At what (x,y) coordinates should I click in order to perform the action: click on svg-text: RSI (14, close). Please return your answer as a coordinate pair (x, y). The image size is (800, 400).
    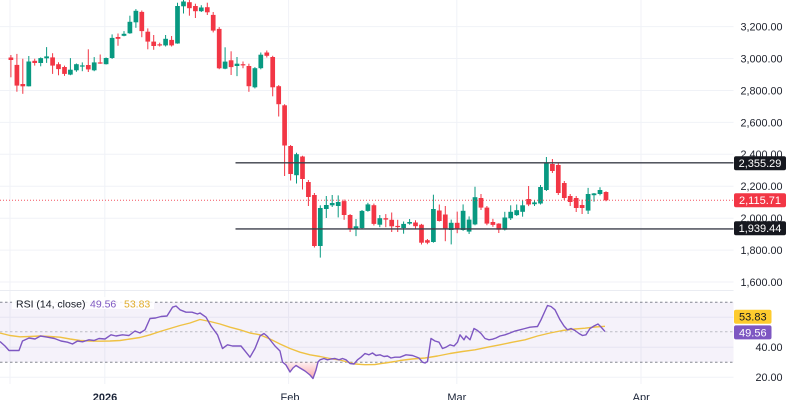
    Looking at the image, I should click on (50, 305).